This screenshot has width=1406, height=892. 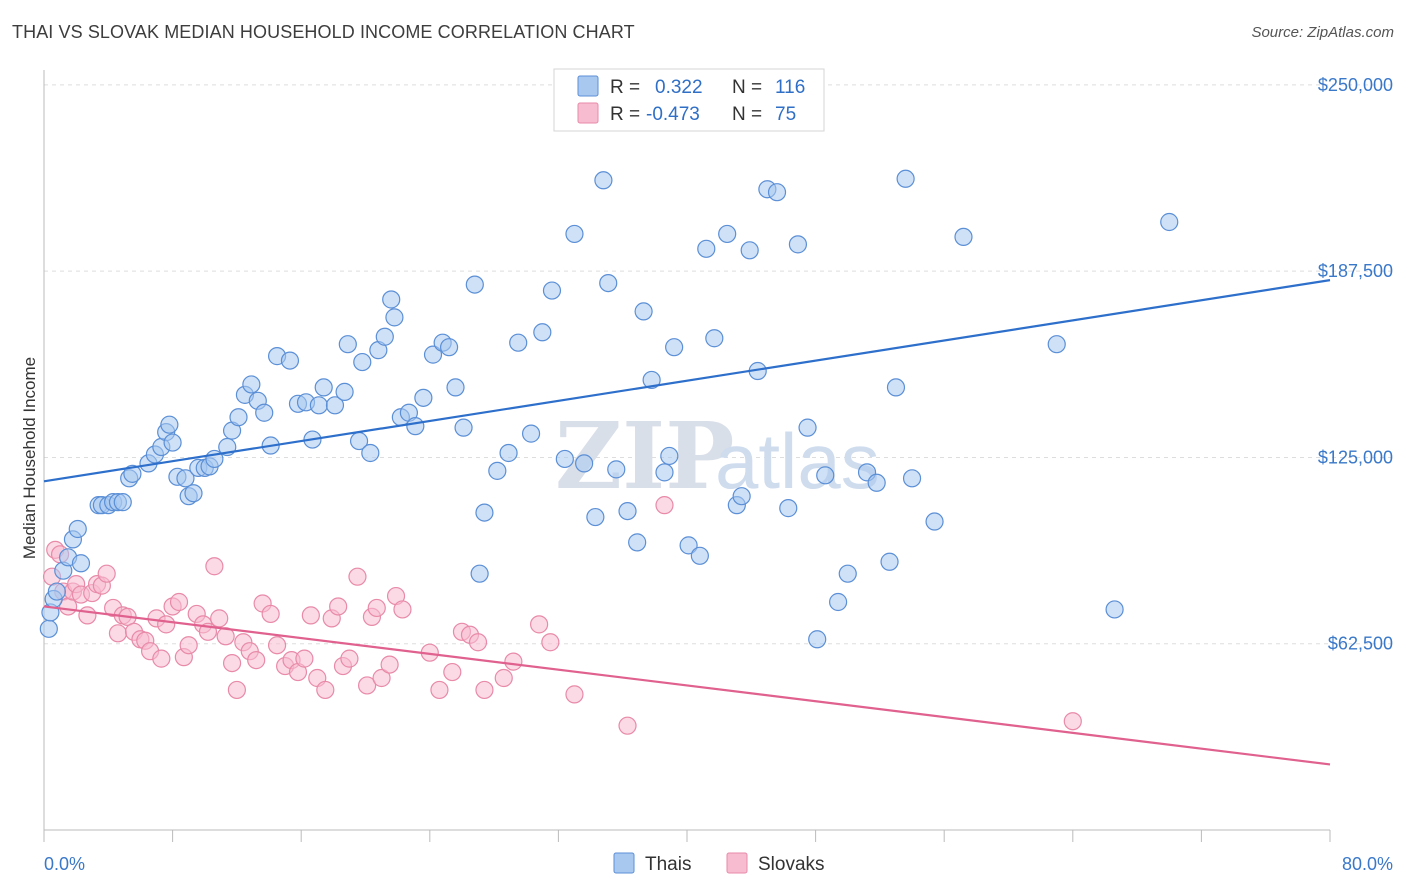 What do you see at coordinates (588, 86) in the screenshot?
I see `legend-swatch-thais` at bounding box center [588, 86].